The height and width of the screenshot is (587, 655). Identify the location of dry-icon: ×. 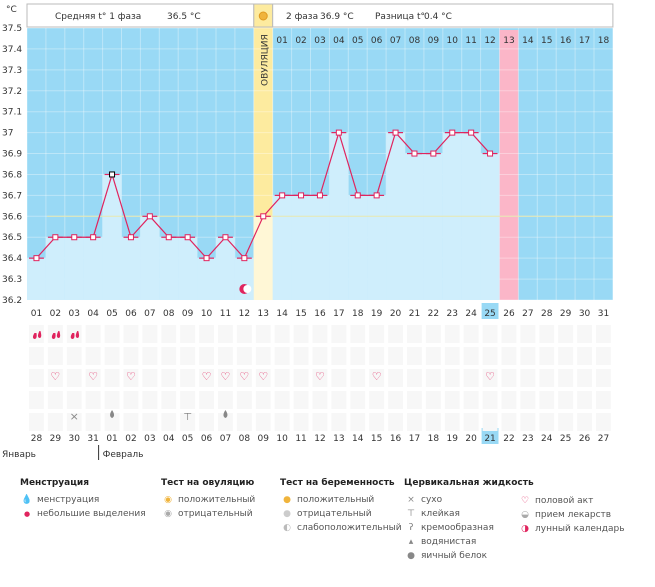
(74, 416).